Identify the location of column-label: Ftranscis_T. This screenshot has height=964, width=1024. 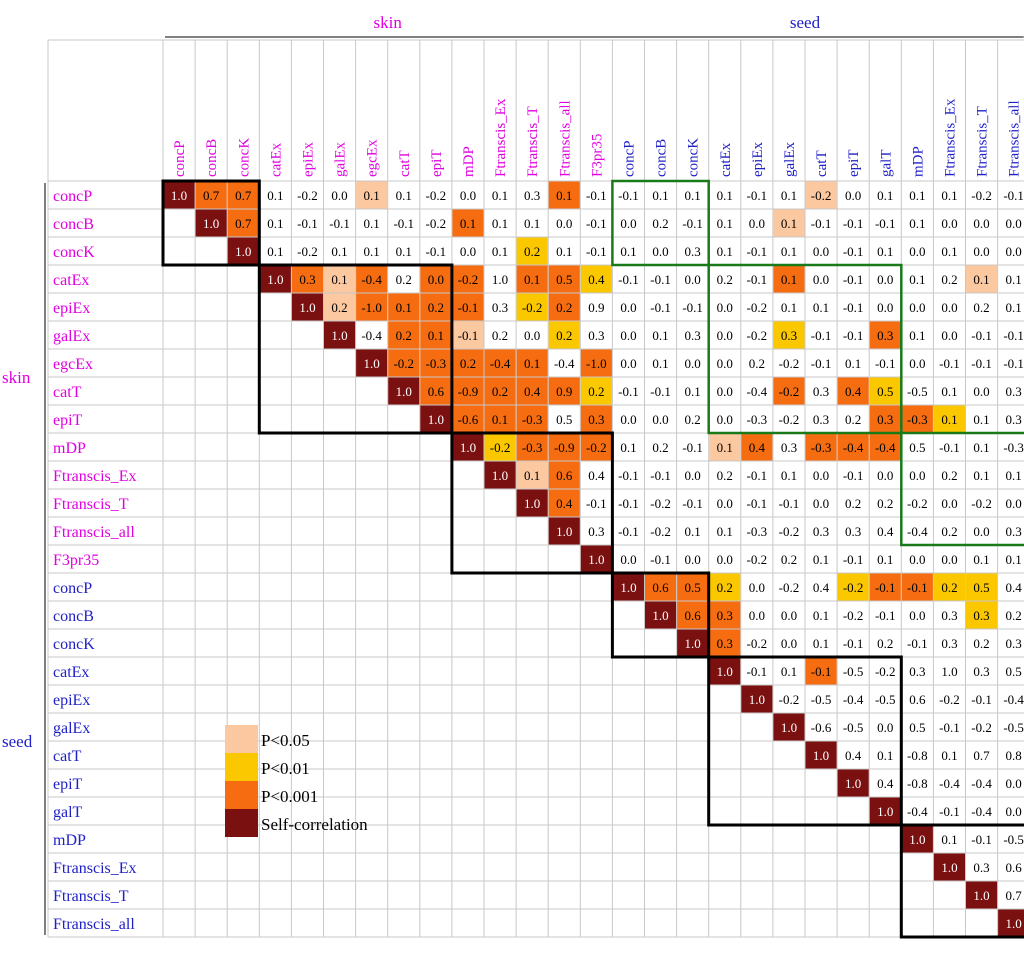
(533, 141).